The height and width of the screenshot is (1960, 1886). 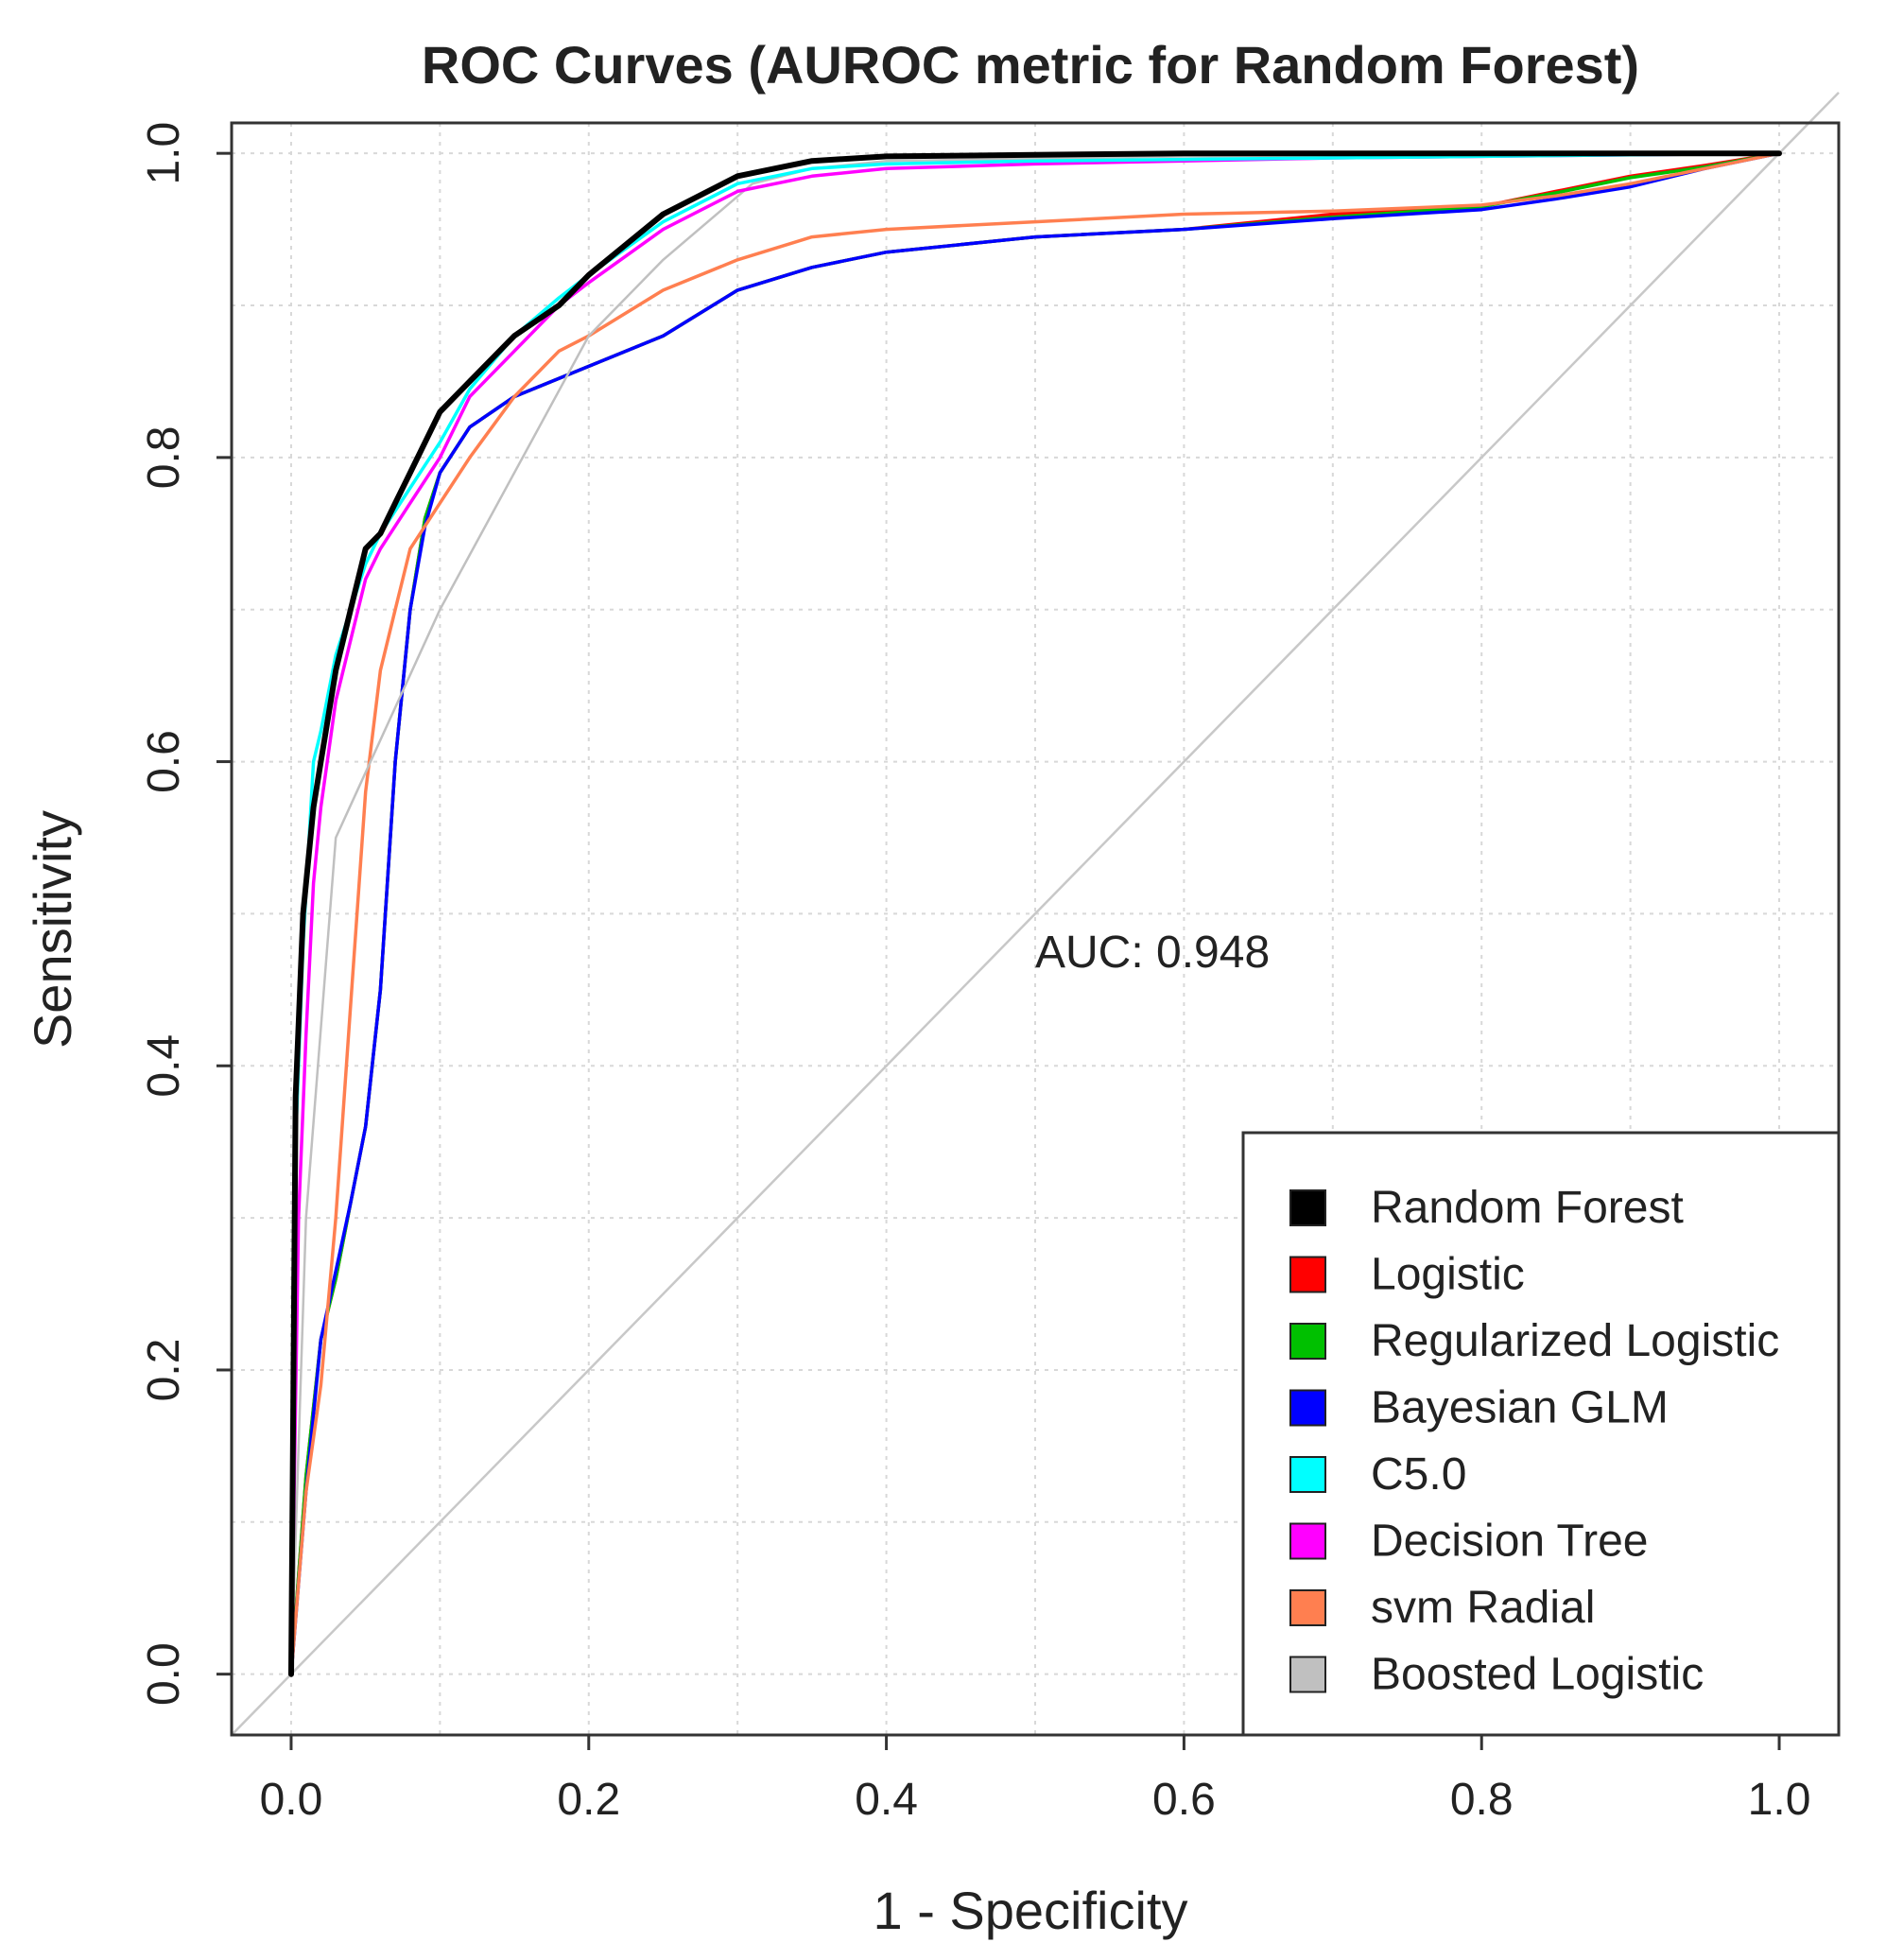 What do you see at coordinates (1527, 1208) in the screenshot?
I see `legend-label: Random Forest` at bounding box center [1527, 1208].